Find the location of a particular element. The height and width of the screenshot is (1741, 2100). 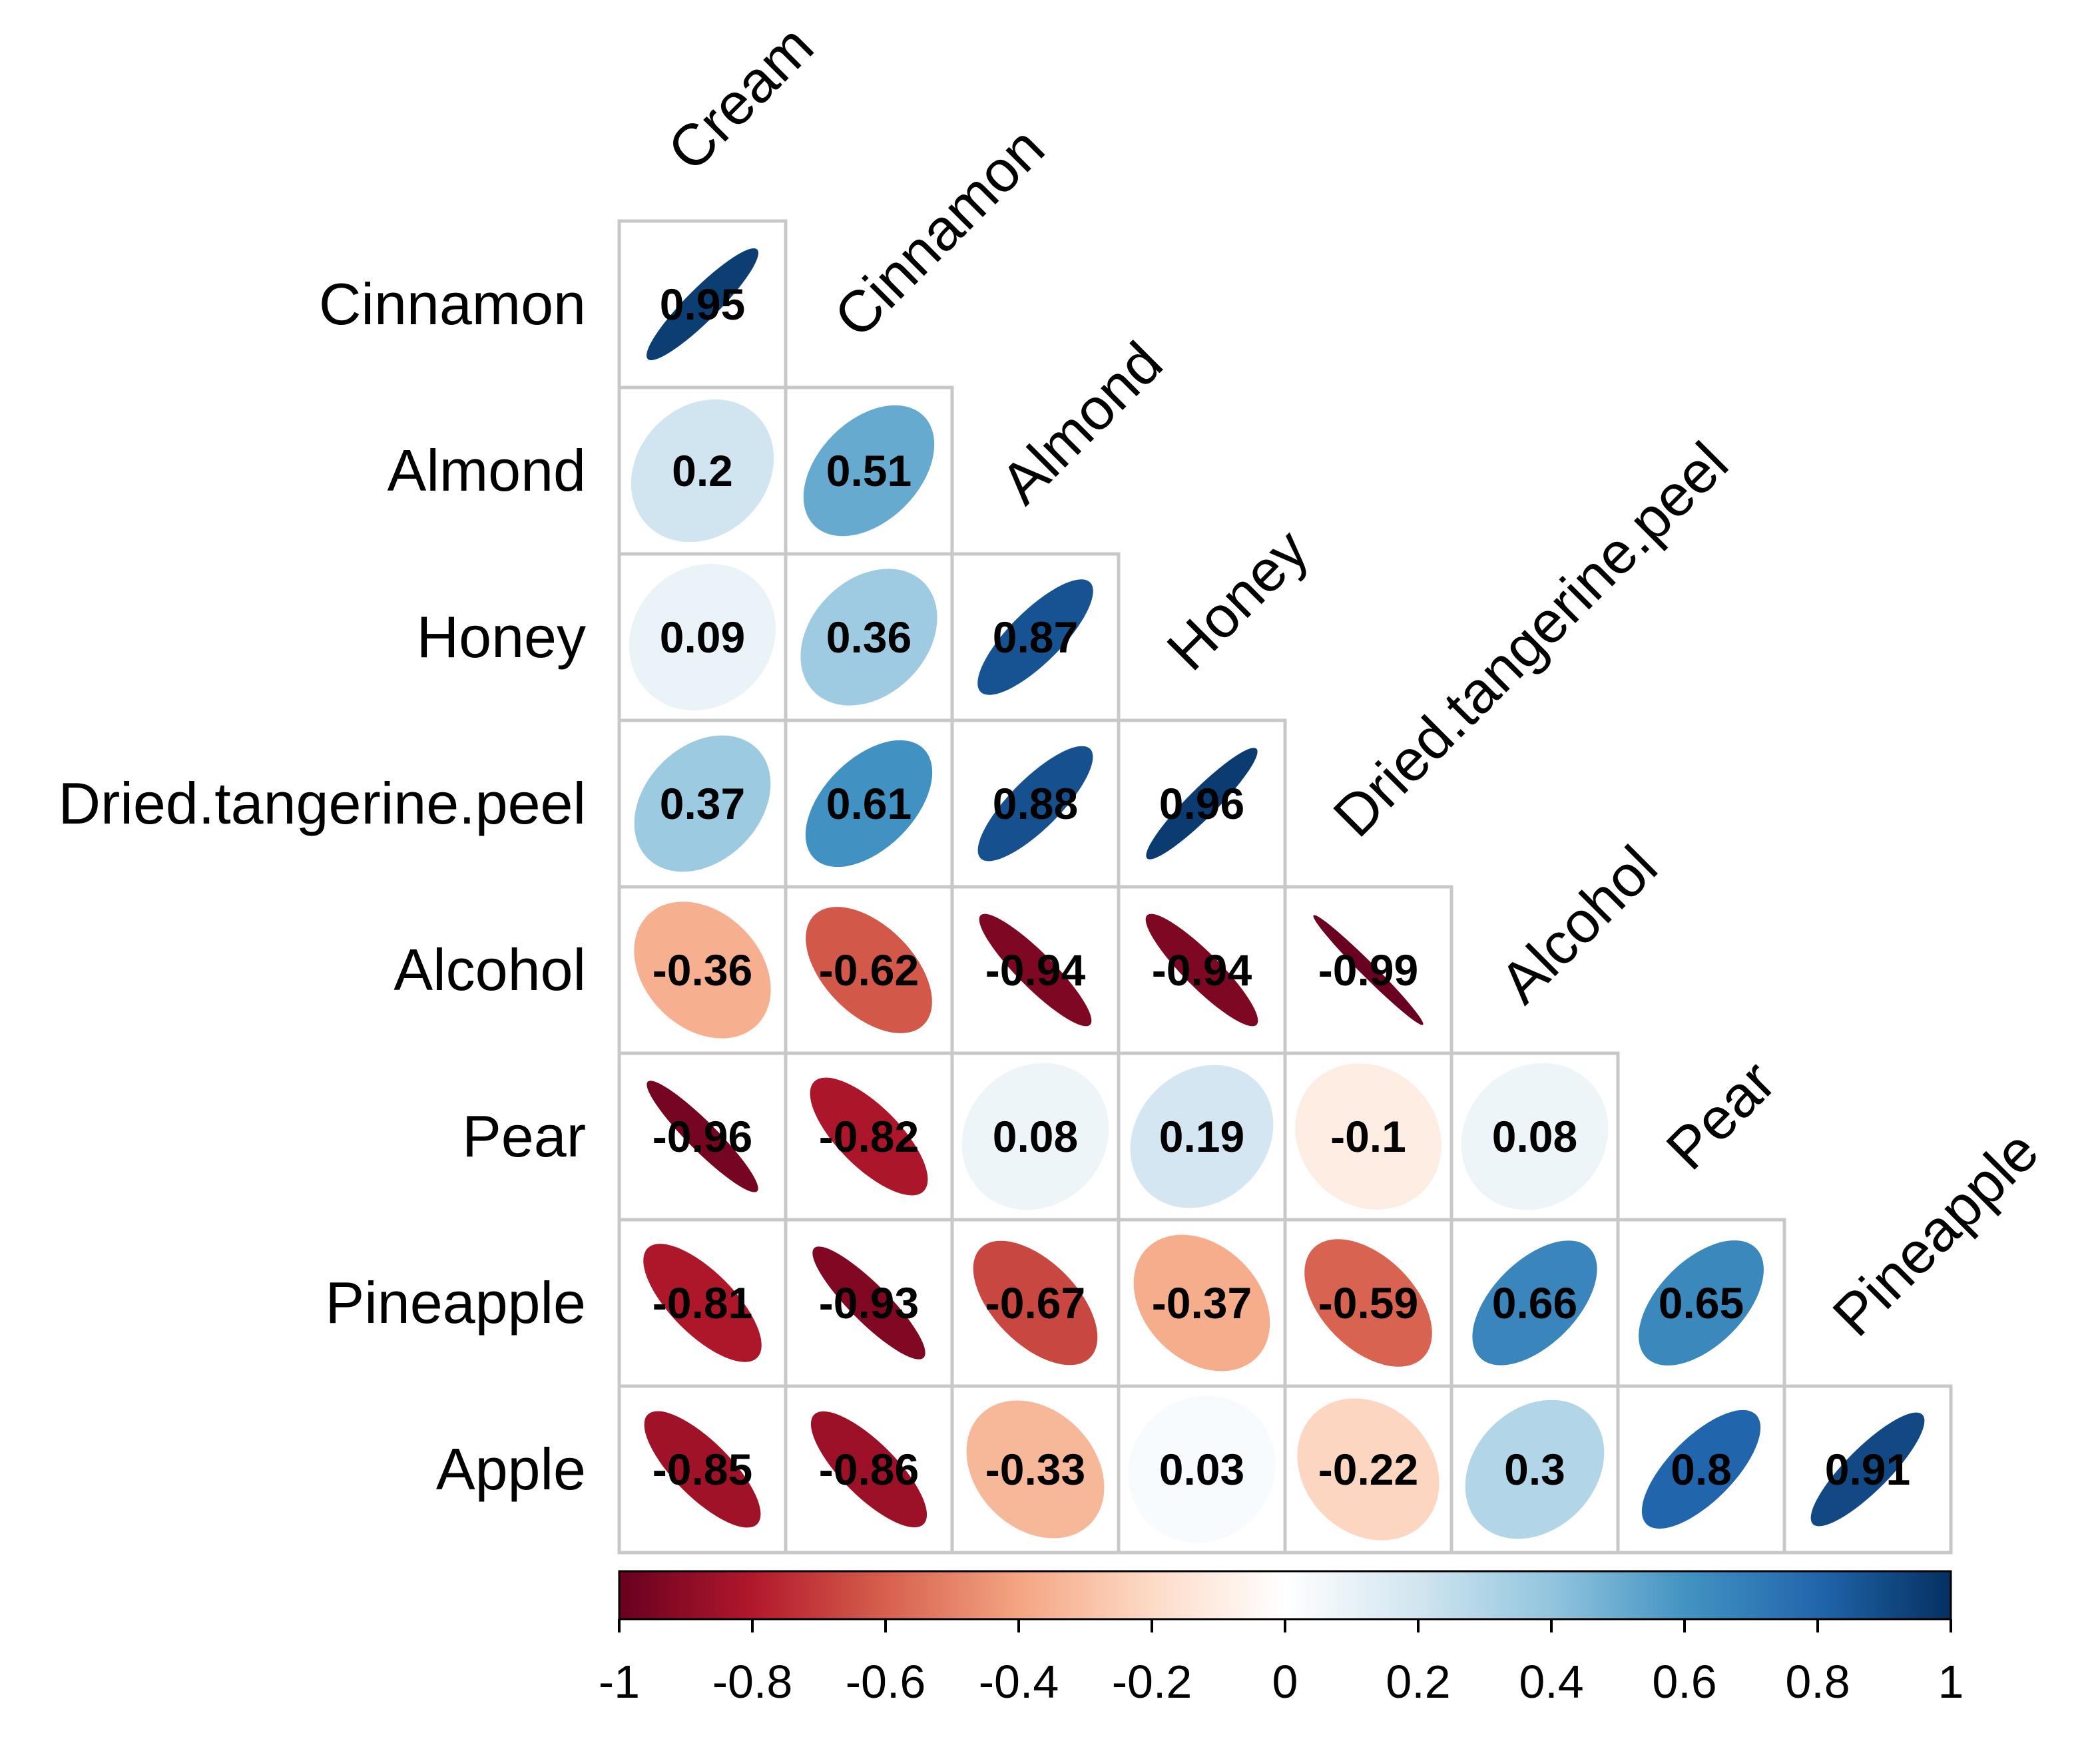

correlation-value: 0.19 is located at coordinates (1201, 1136).